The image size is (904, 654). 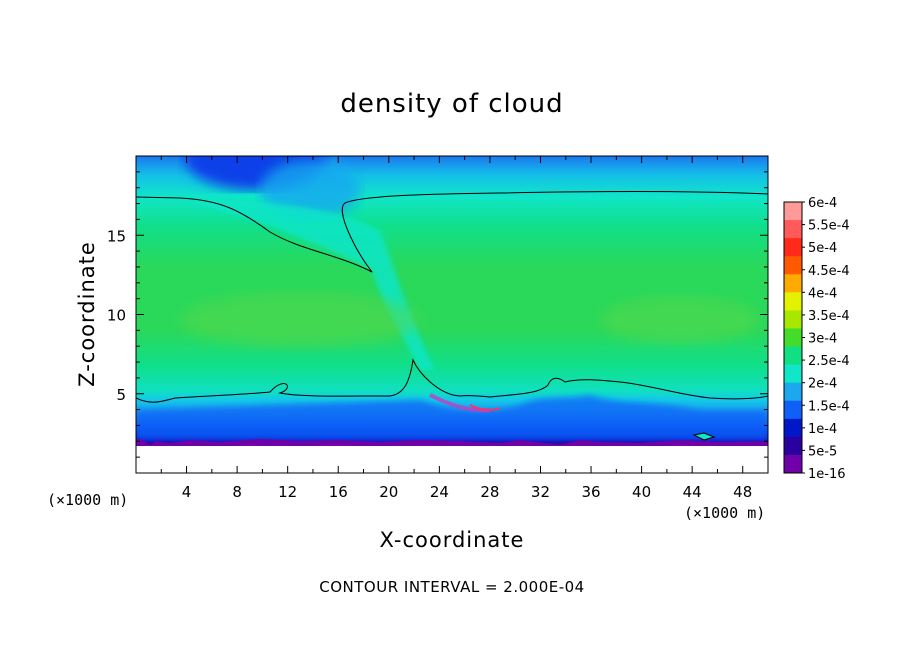 I want to click on colorbar-label: 1e-4, so click(x=822, y=429).